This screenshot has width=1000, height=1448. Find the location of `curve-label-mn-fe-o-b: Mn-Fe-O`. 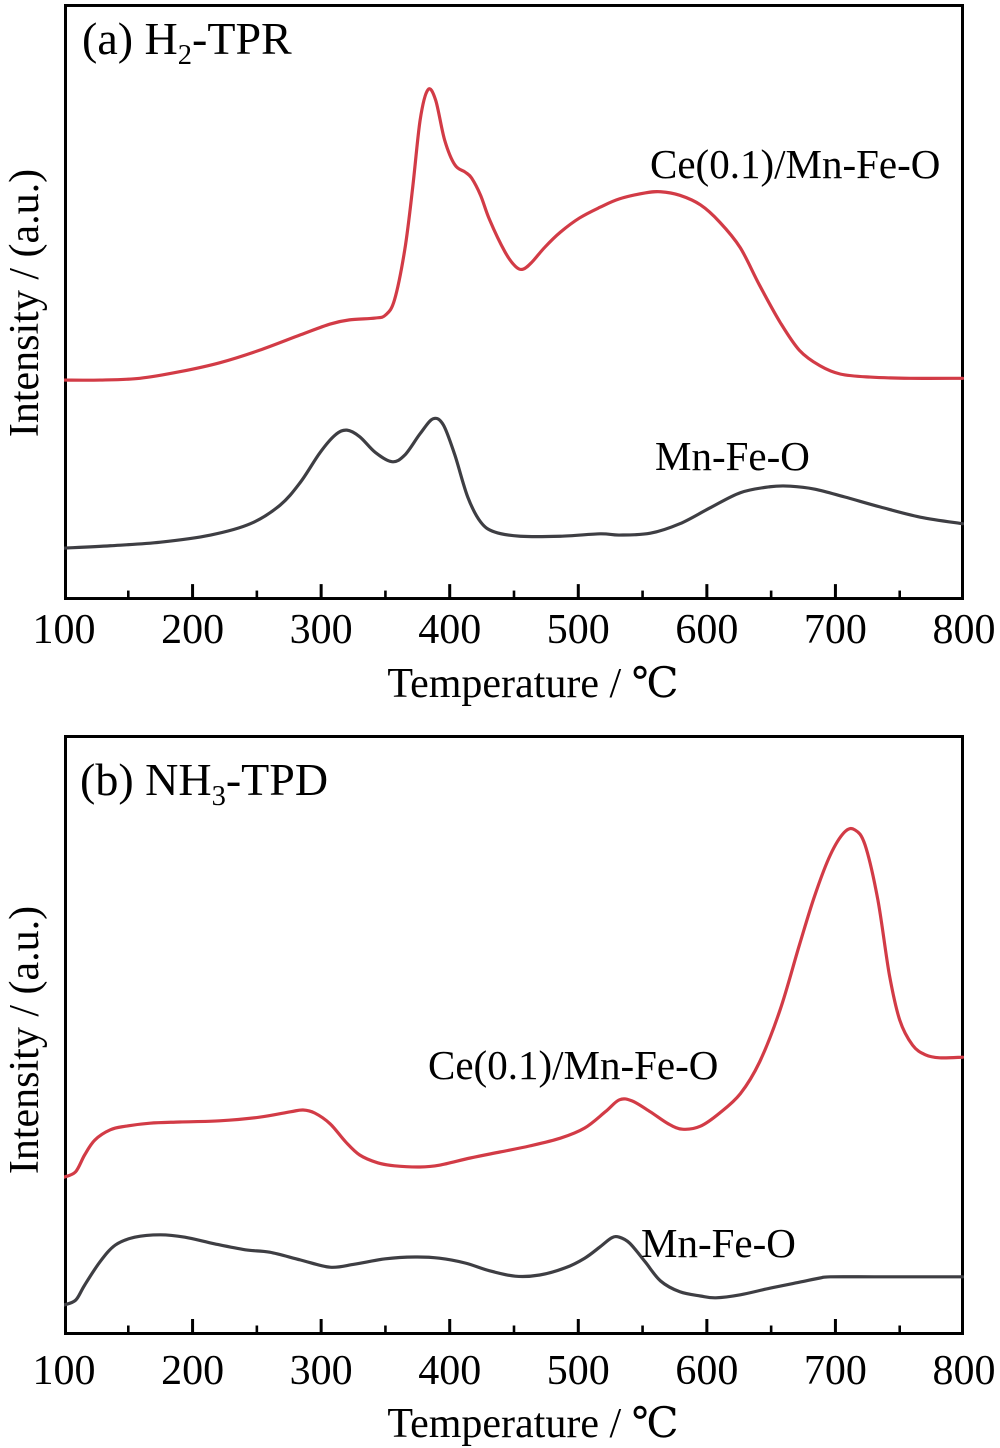

curve-label-mn-fe-o-b: Mn-Fe-O is located at coordinates (718, 1243).